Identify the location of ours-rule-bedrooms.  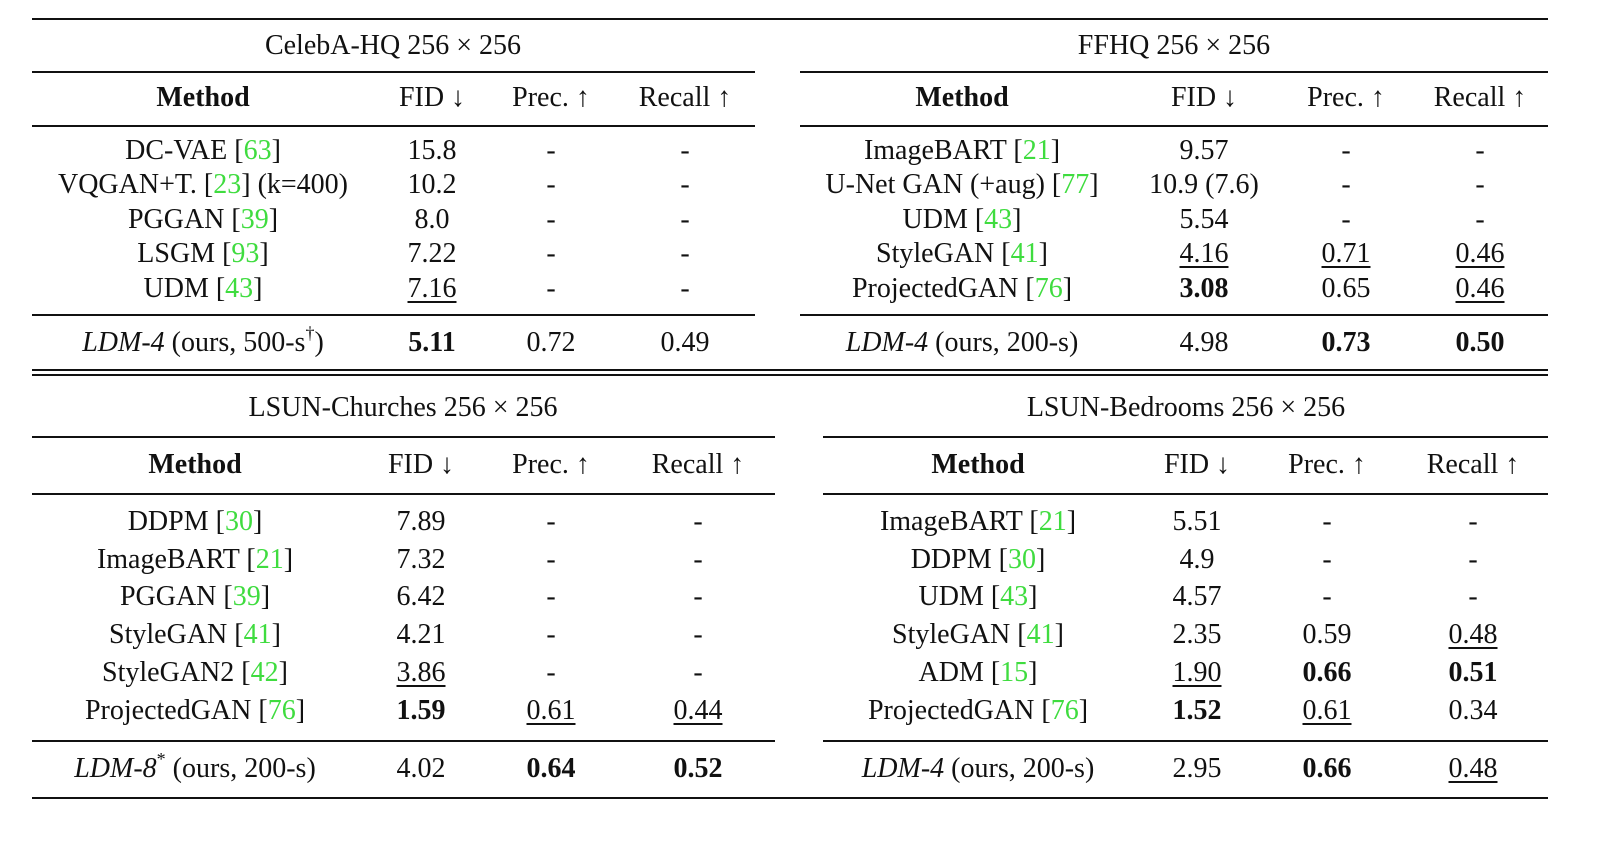
(1185, 741).